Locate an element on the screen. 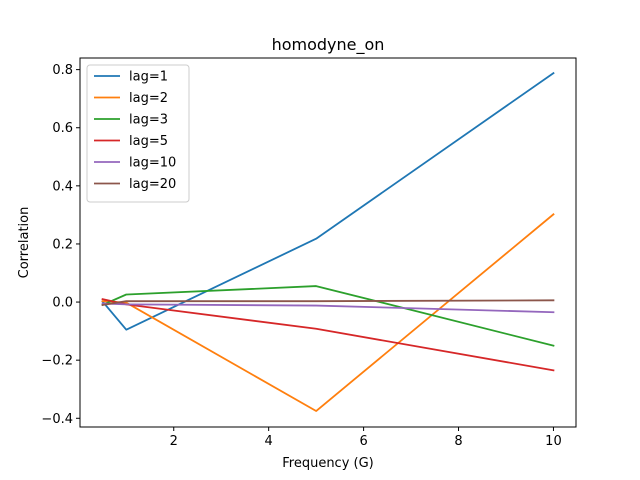  x-tick-label: 10 is located at coordinates (553, 441).